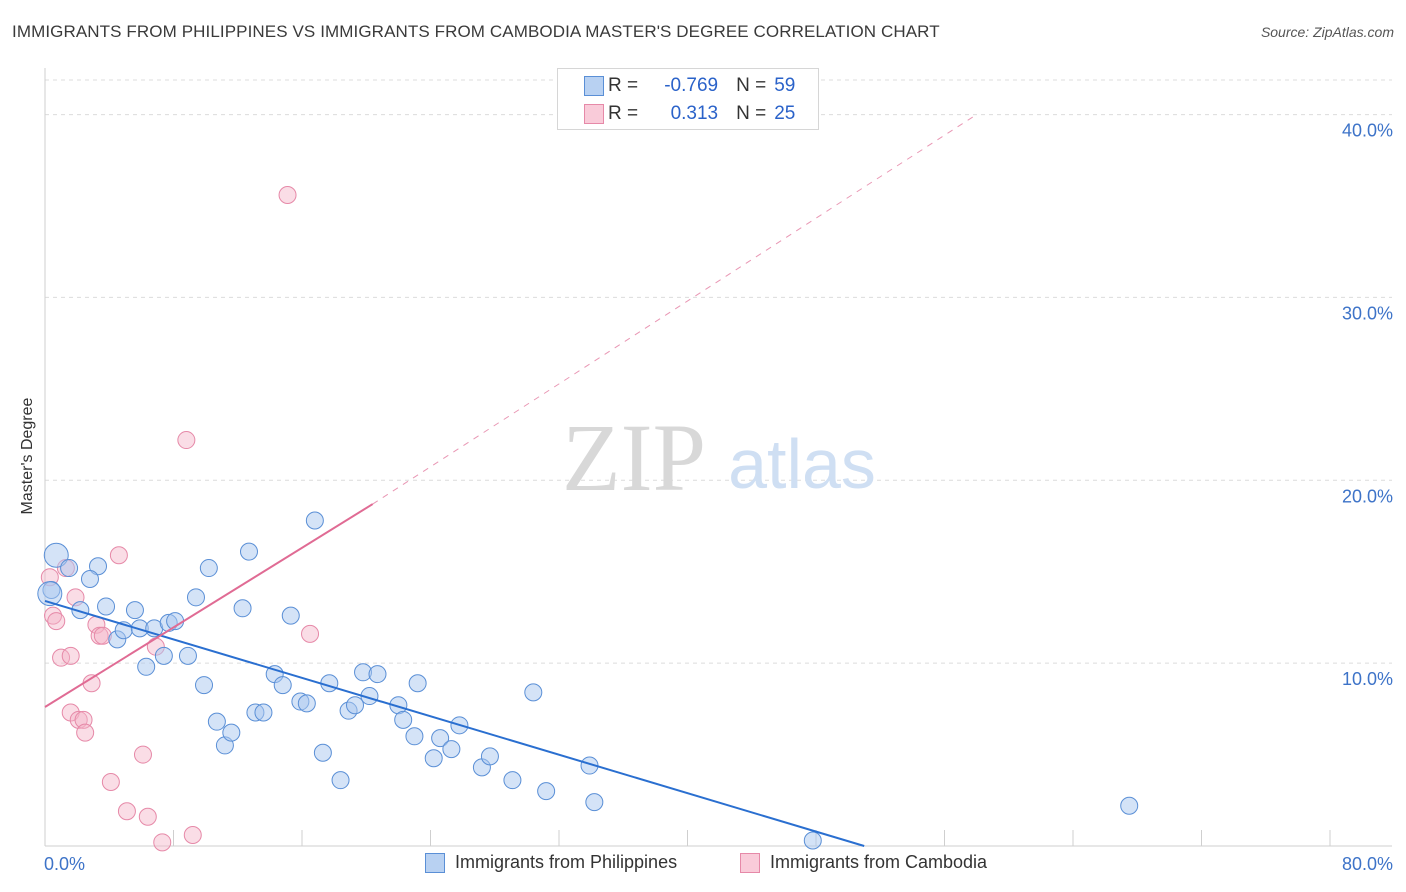 The image size is (1406, 892). What do you see at coordinates (1327, 32) in the screenshot?
I see `source-label: Source: ZipAtlas.com` at bounding box center [1327, 32].